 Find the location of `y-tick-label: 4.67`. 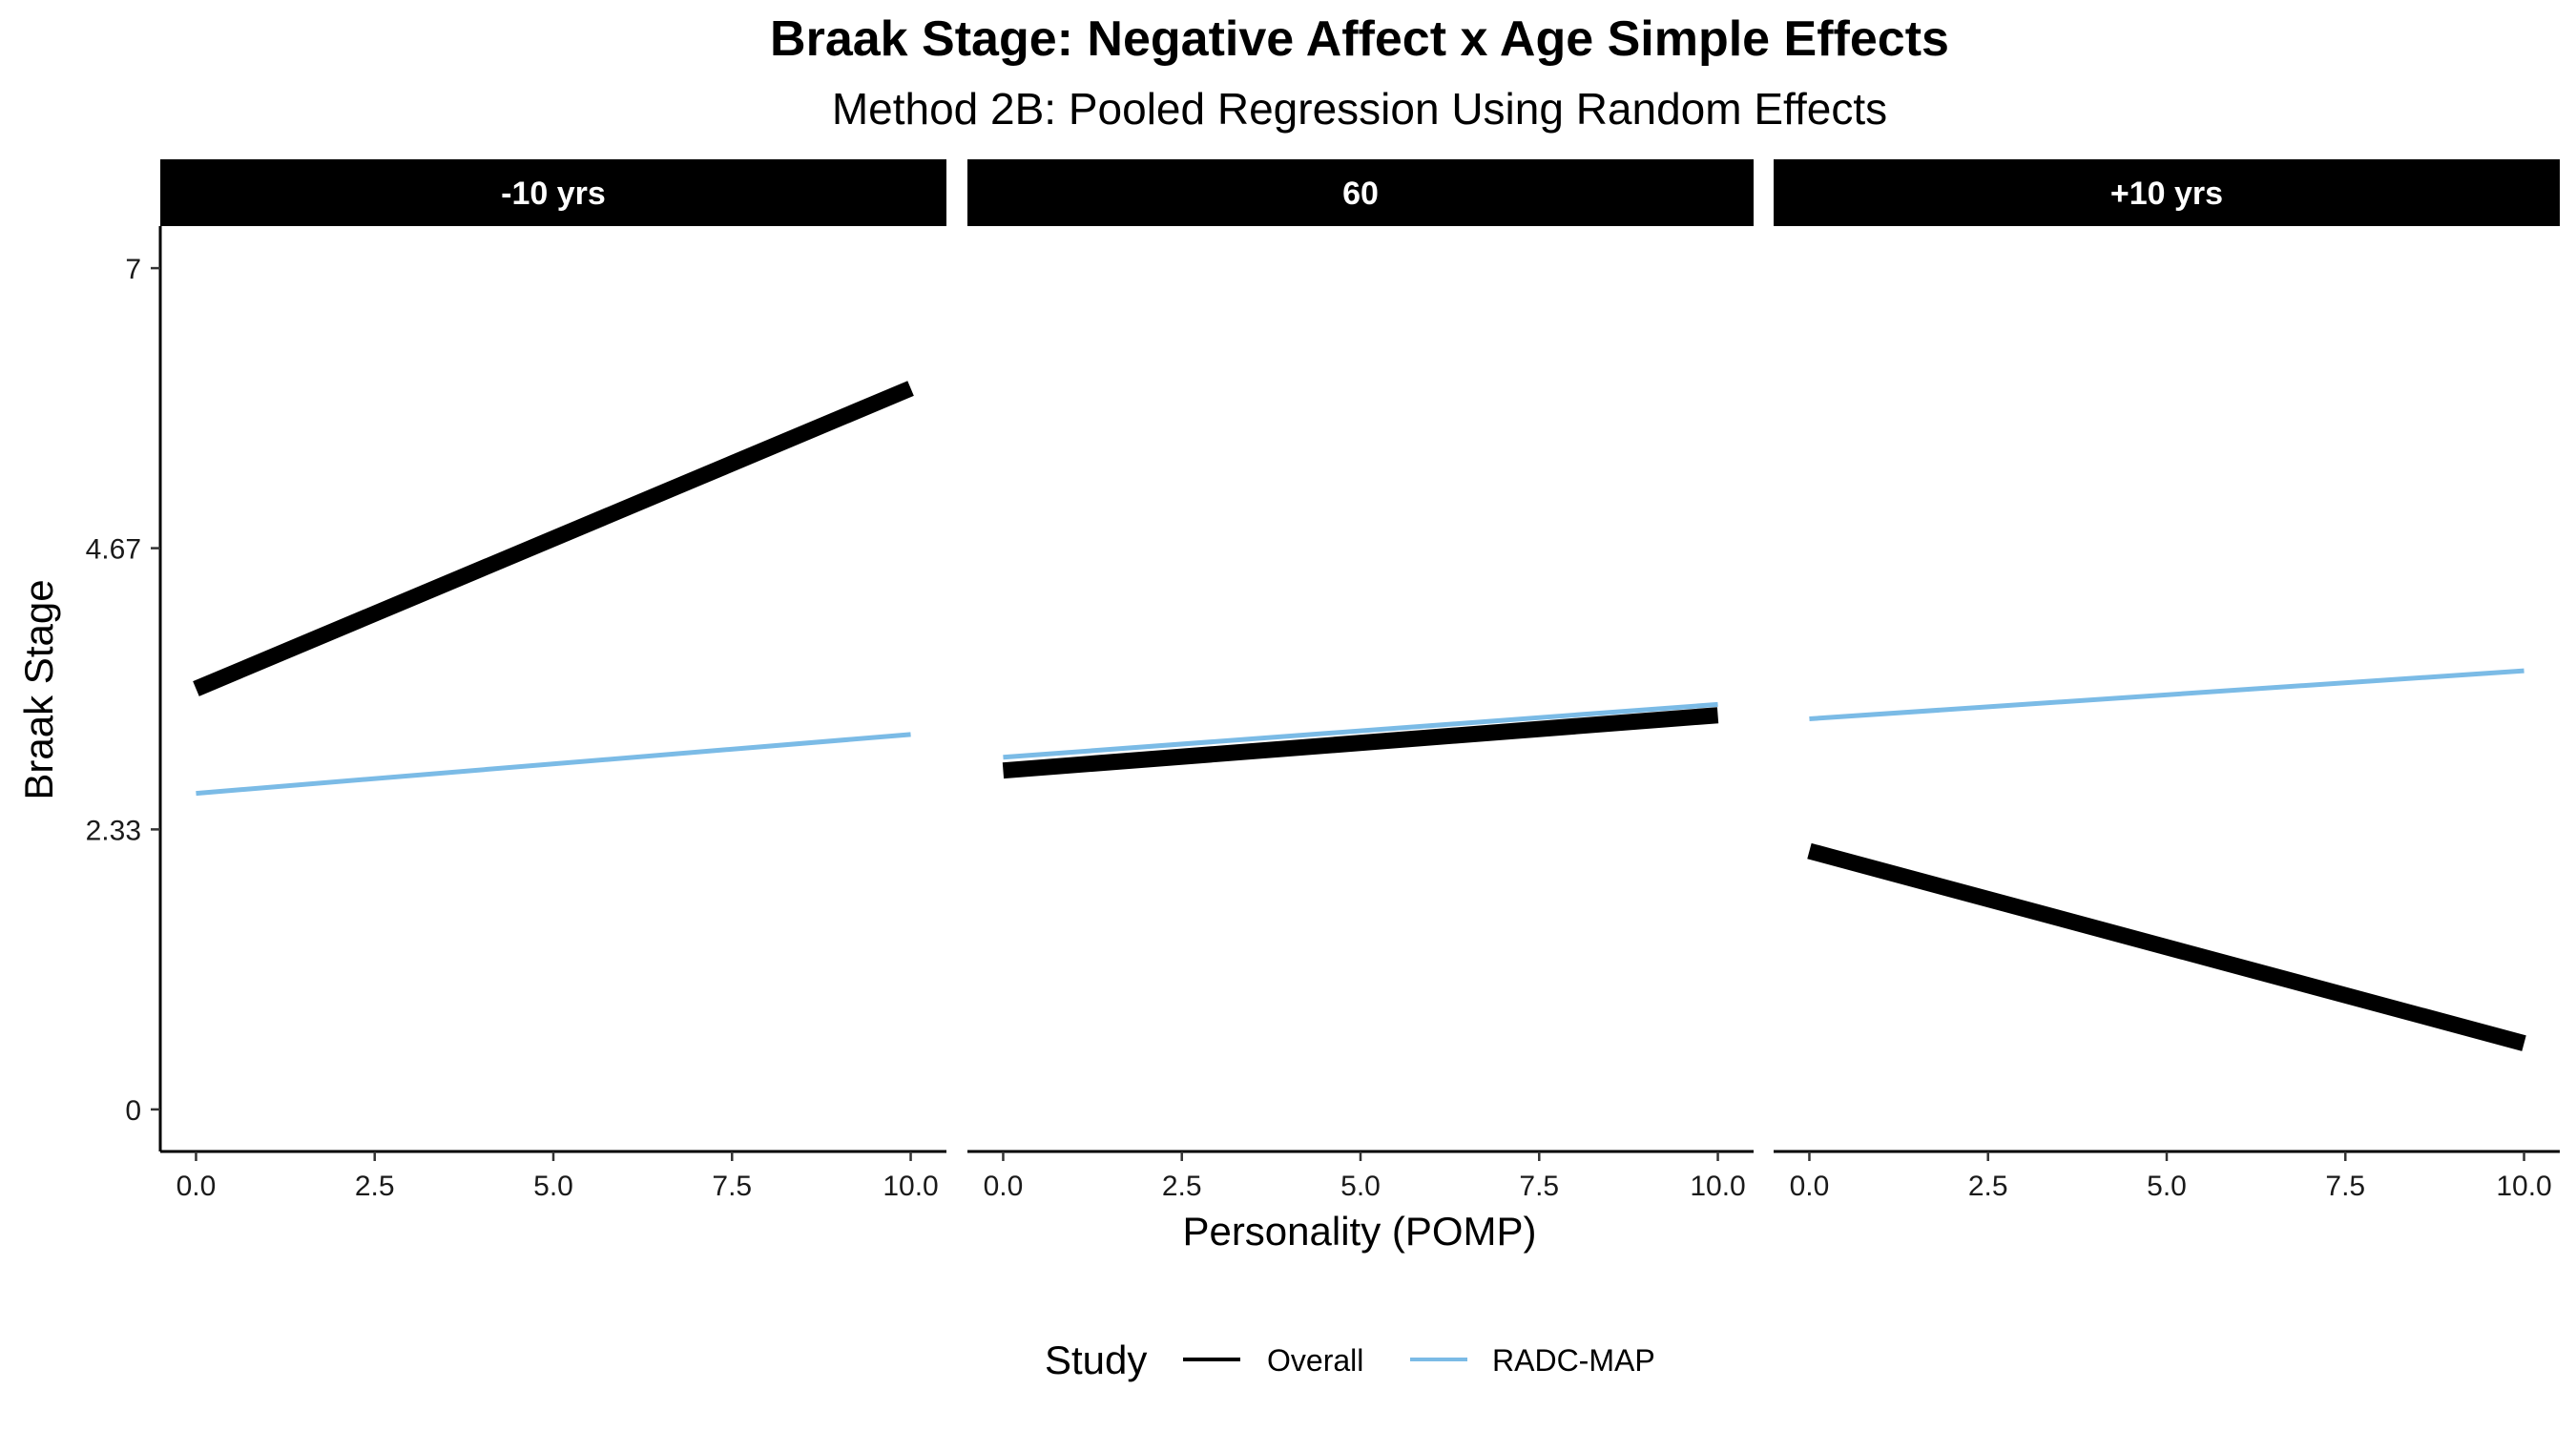

y-tick-label: 4.67 is located at coordinates (113, 550).